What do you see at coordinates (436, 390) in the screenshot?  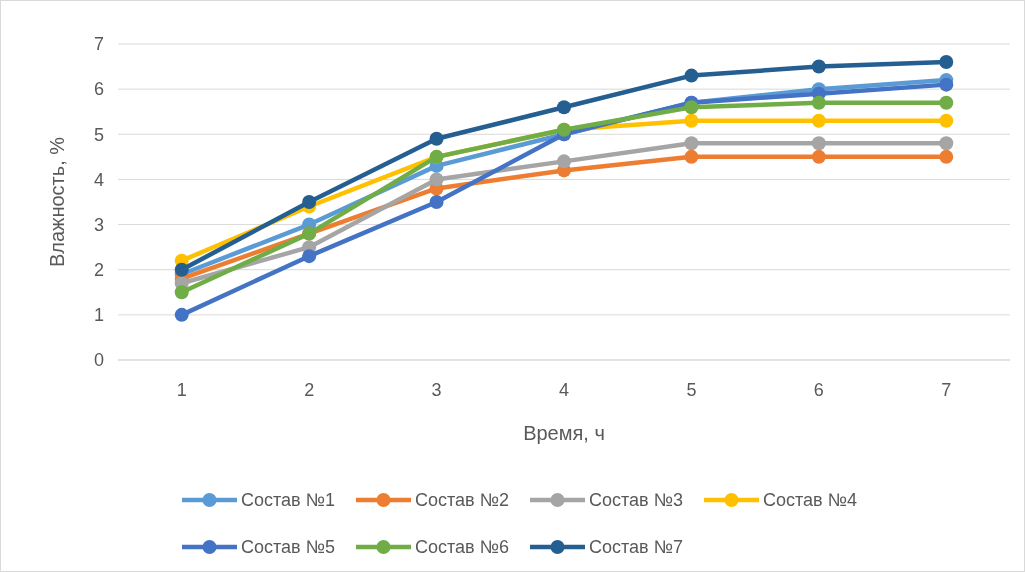 I see `x-tick-label: 3` at bounding box center [436, 390].